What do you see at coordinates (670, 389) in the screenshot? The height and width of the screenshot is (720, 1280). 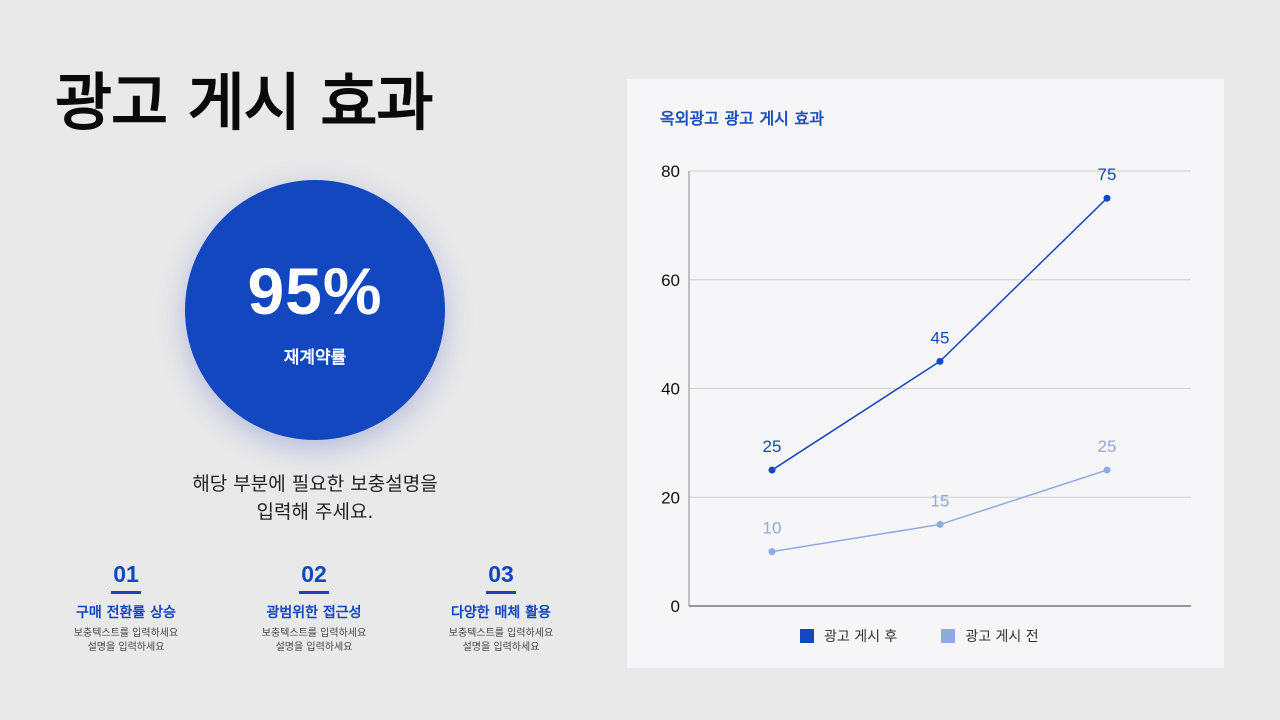 I see `y-tick-label: 40` at bounding box center [670, 389].